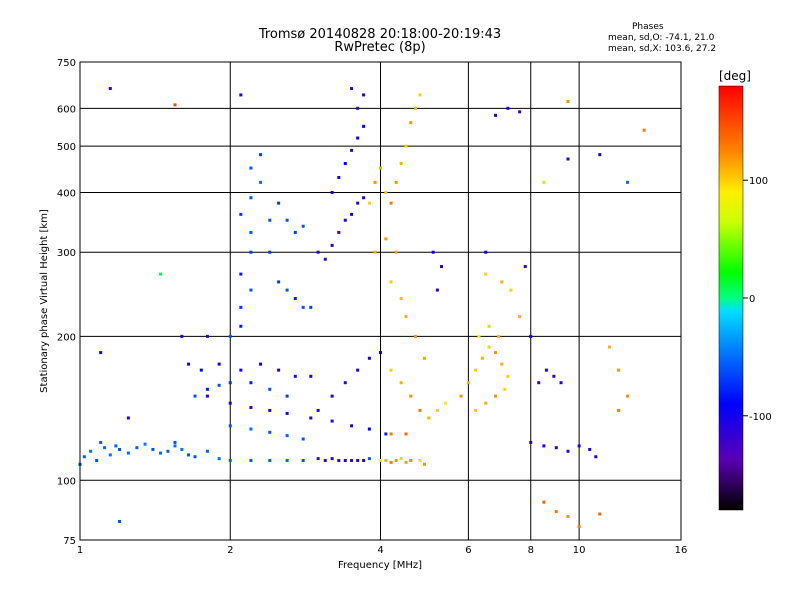  What do you see at coordinates (531, 550) in the screenshot?
I see `x-tick-label: 8` at bounding box center [531, 550].